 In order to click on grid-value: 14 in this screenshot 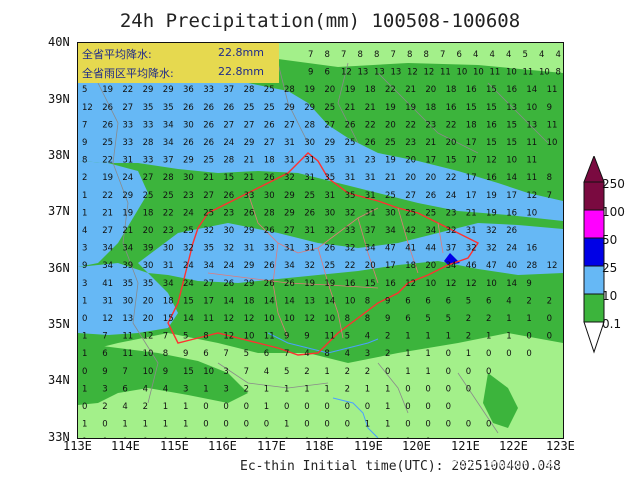, I will do `click(511, 178)`.